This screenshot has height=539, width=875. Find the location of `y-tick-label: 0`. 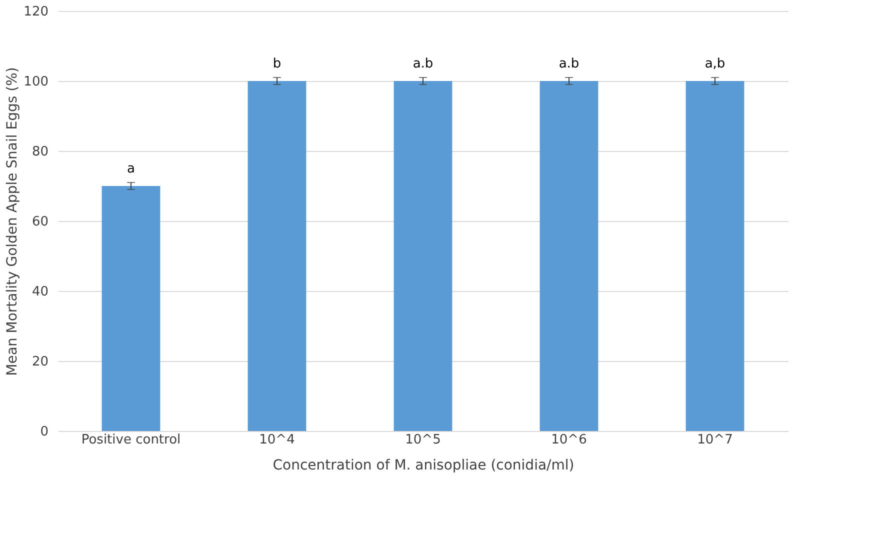

y-tick-label: 0 is located at coordinates (44, 432).